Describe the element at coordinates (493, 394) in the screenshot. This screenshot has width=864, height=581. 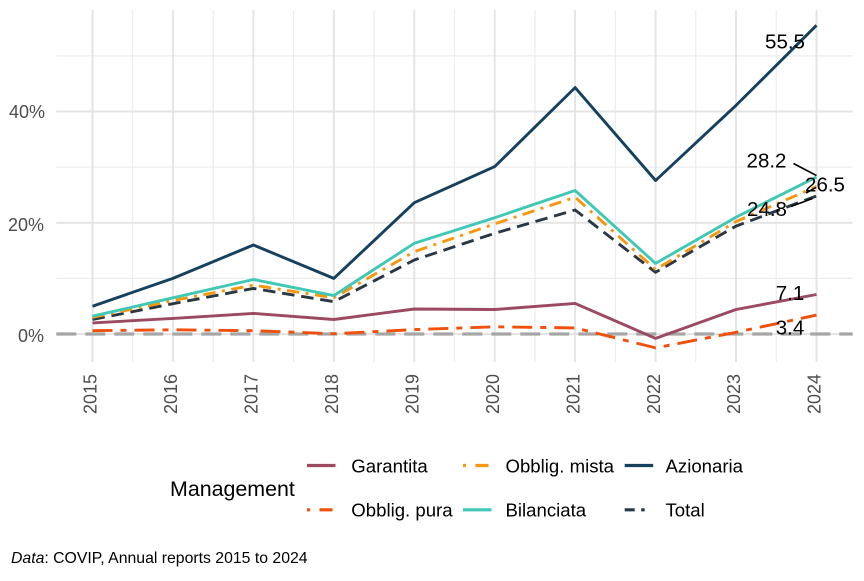
I see `svg-text: 2020` at that location.